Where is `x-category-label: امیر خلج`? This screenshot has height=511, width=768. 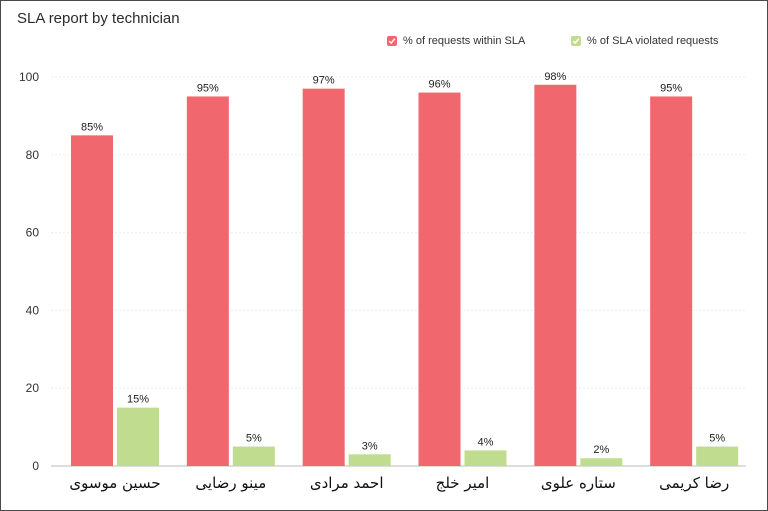 x-category-label: امیر خلج is located at coordinates (463, 483).